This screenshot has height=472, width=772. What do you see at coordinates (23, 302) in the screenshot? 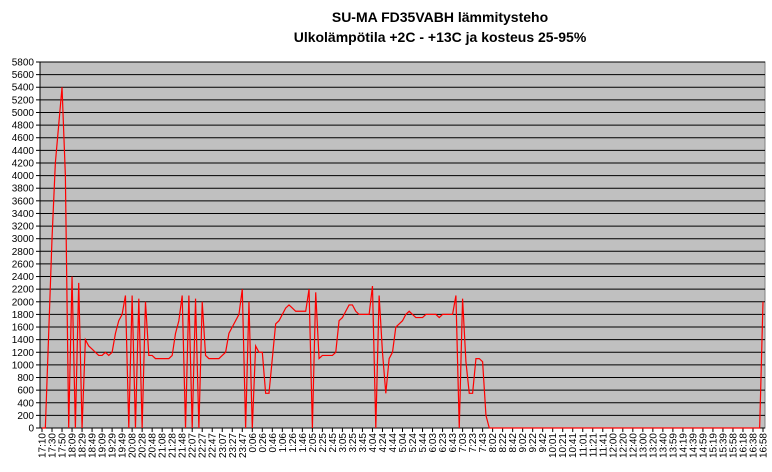
I see `y-tick-label: 2000` at bounding box center [23, 302].